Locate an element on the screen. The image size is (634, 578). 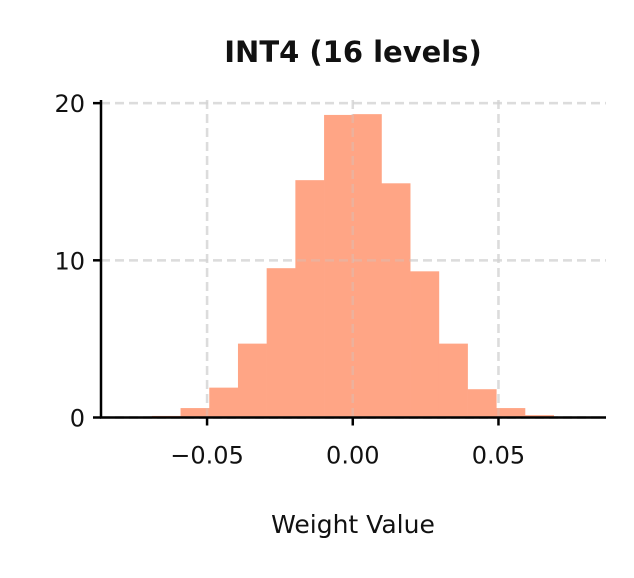
y-tick-label: 10 is located at coordinates (69, 261).